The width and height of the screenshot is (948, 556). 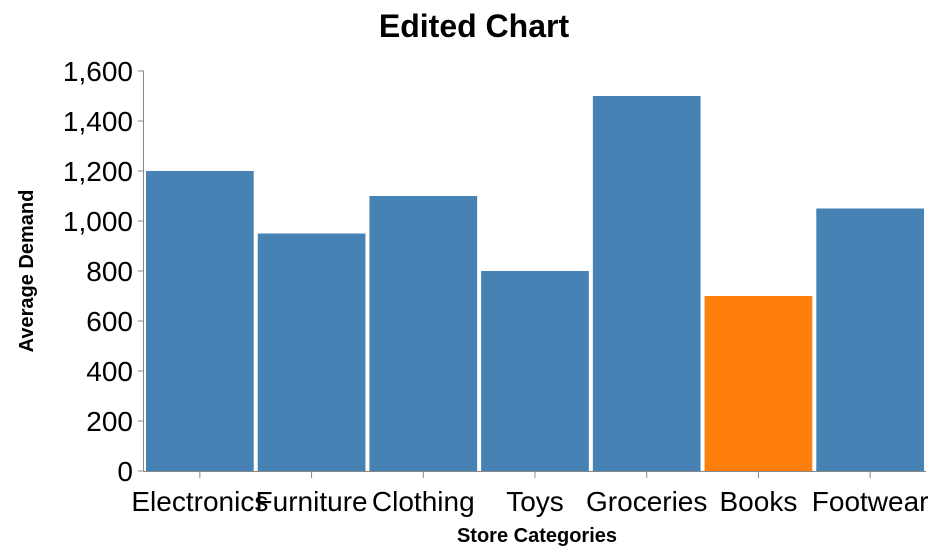 I want to click on x-tick-label: Books, so click(x=759, y=501).